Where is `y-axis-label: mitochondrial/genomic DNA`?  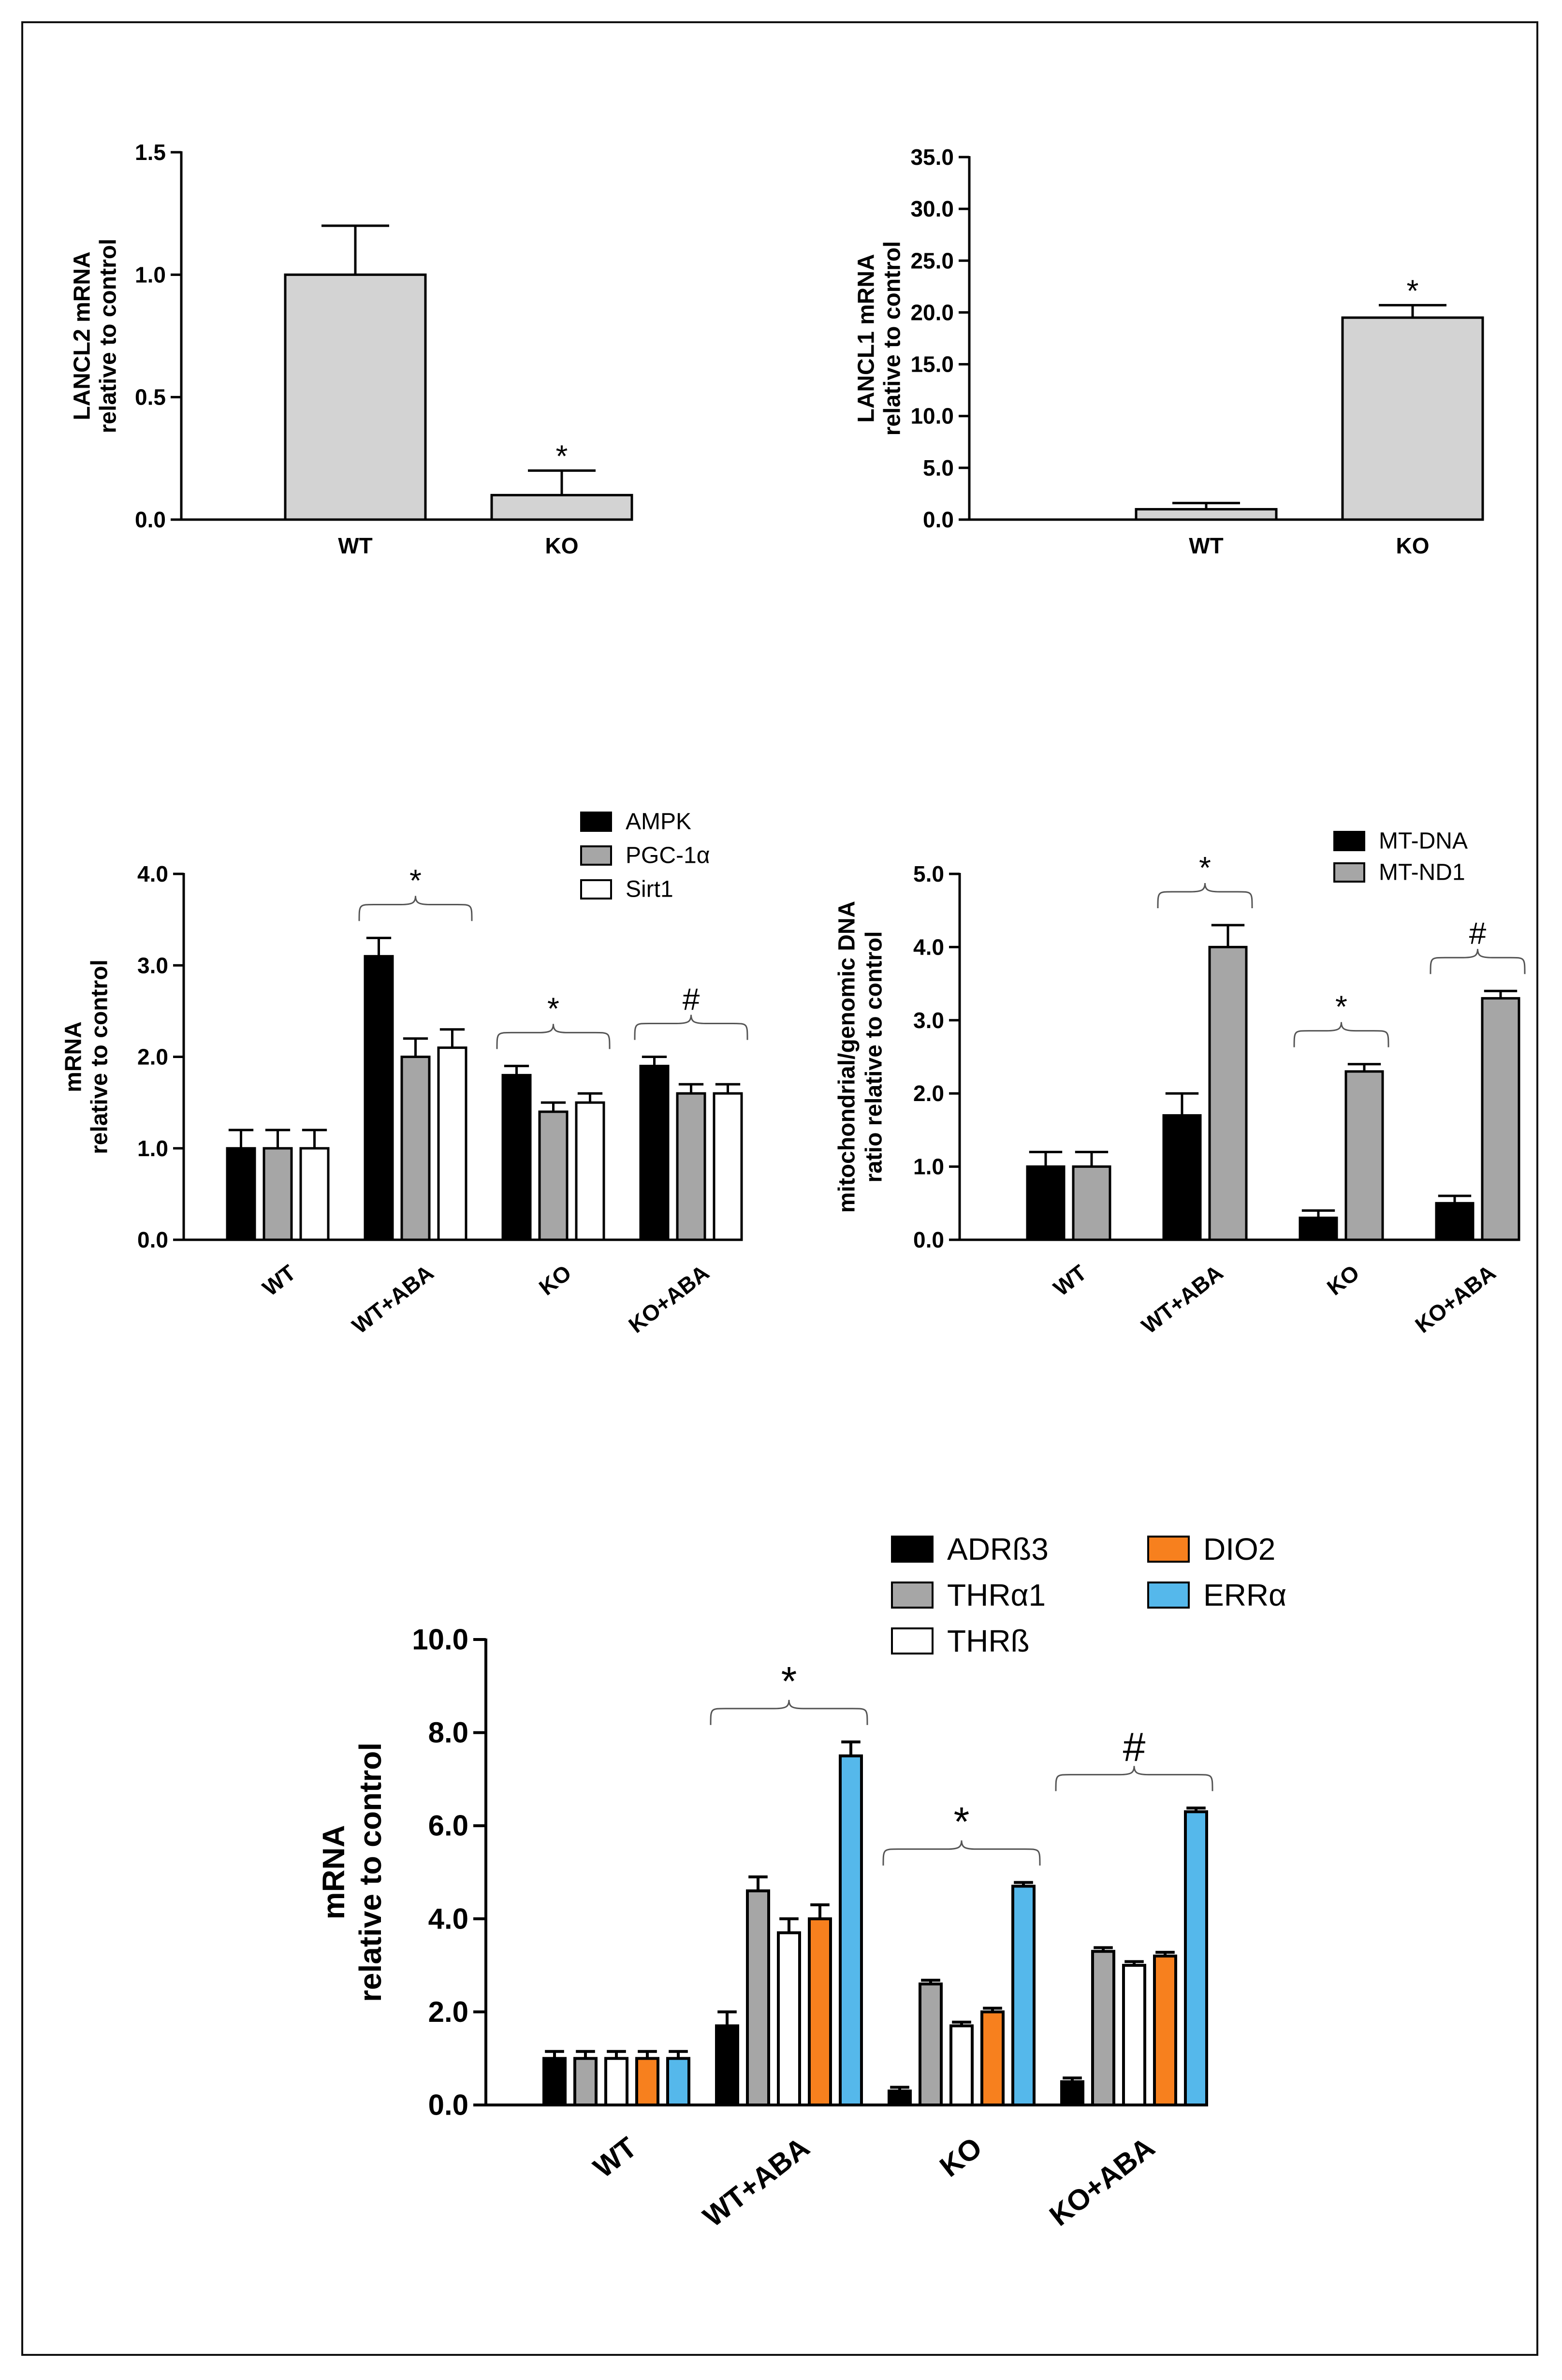 y-axis-label: mitochondrial/genomic DNA is located at coordinates (847, 1057).